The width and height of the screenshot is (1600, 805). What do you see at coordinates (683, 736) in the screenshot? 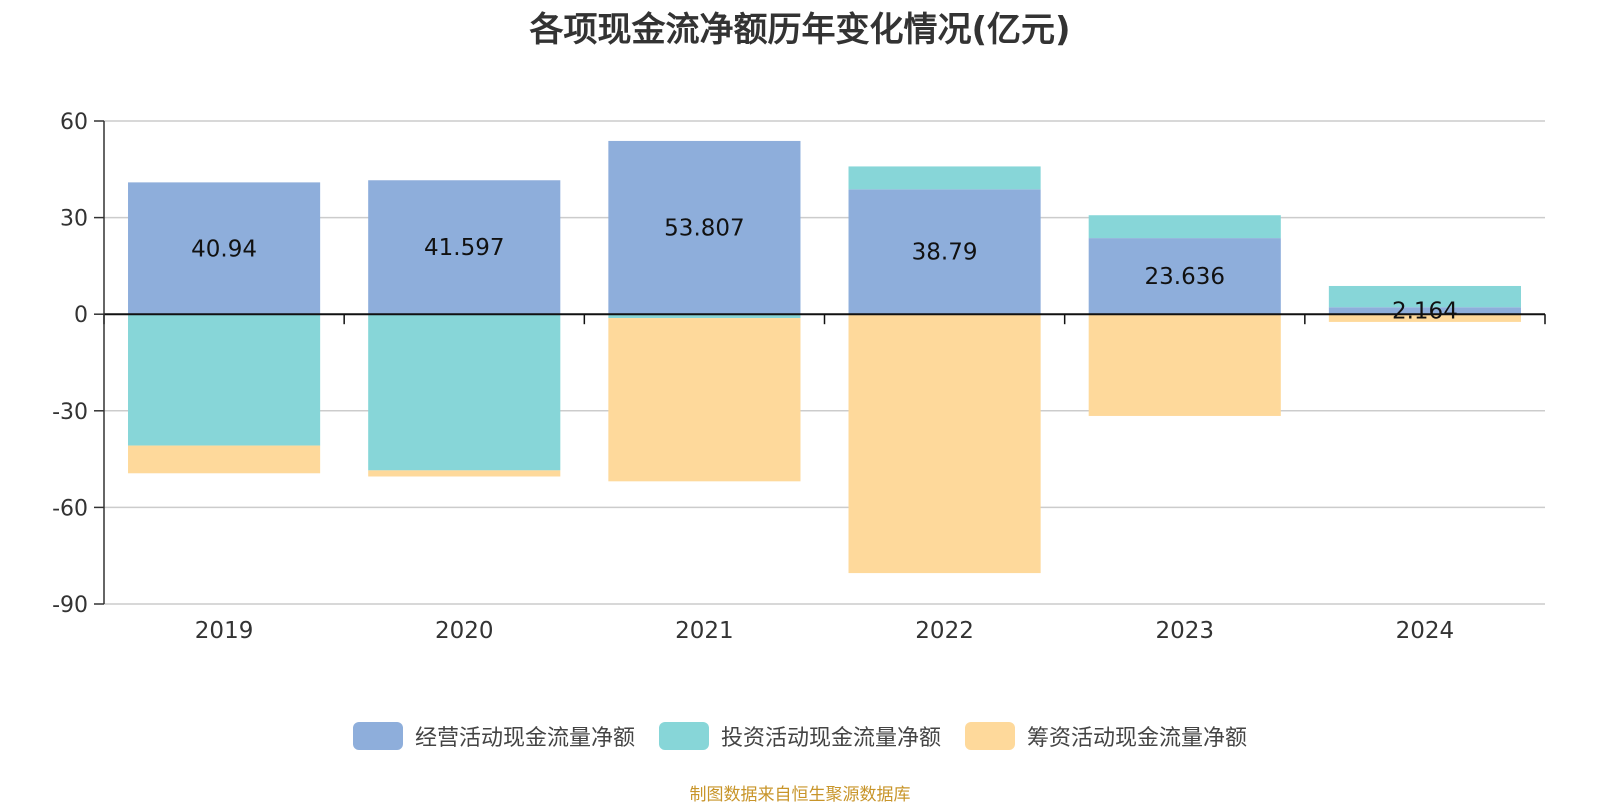
I see `legend-swatch-investing` at bounding box center [683, 736].